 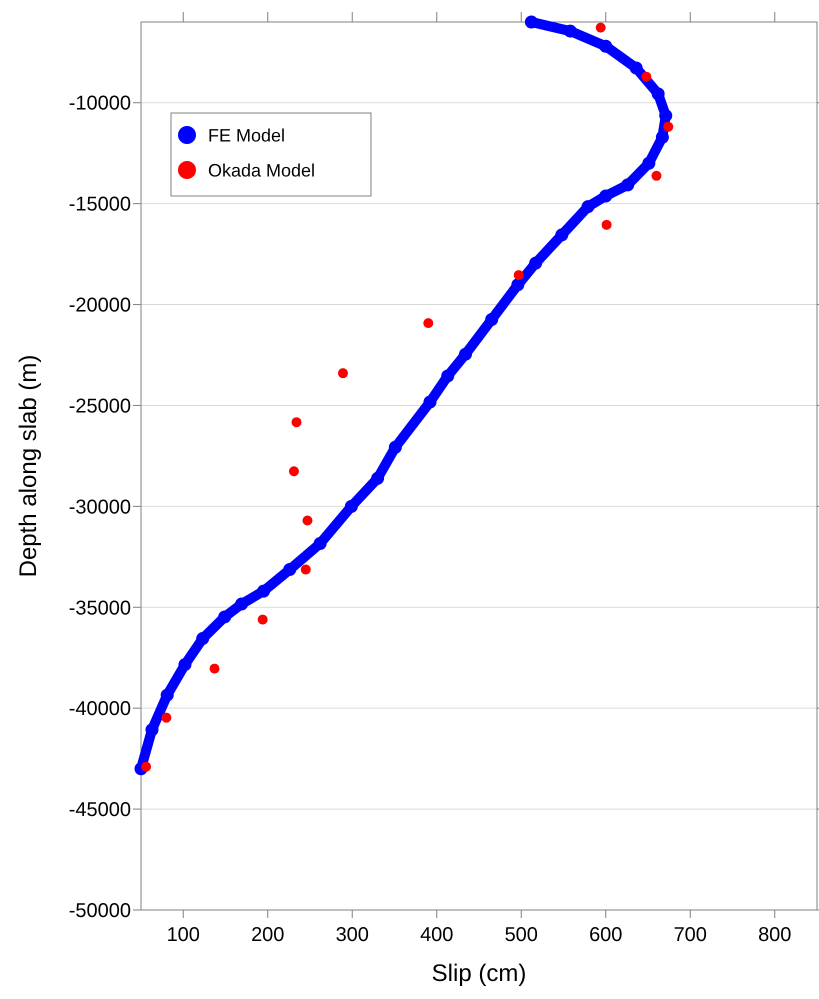 I want to click on y-tick-label: -15000, so click(x=99, y=205).